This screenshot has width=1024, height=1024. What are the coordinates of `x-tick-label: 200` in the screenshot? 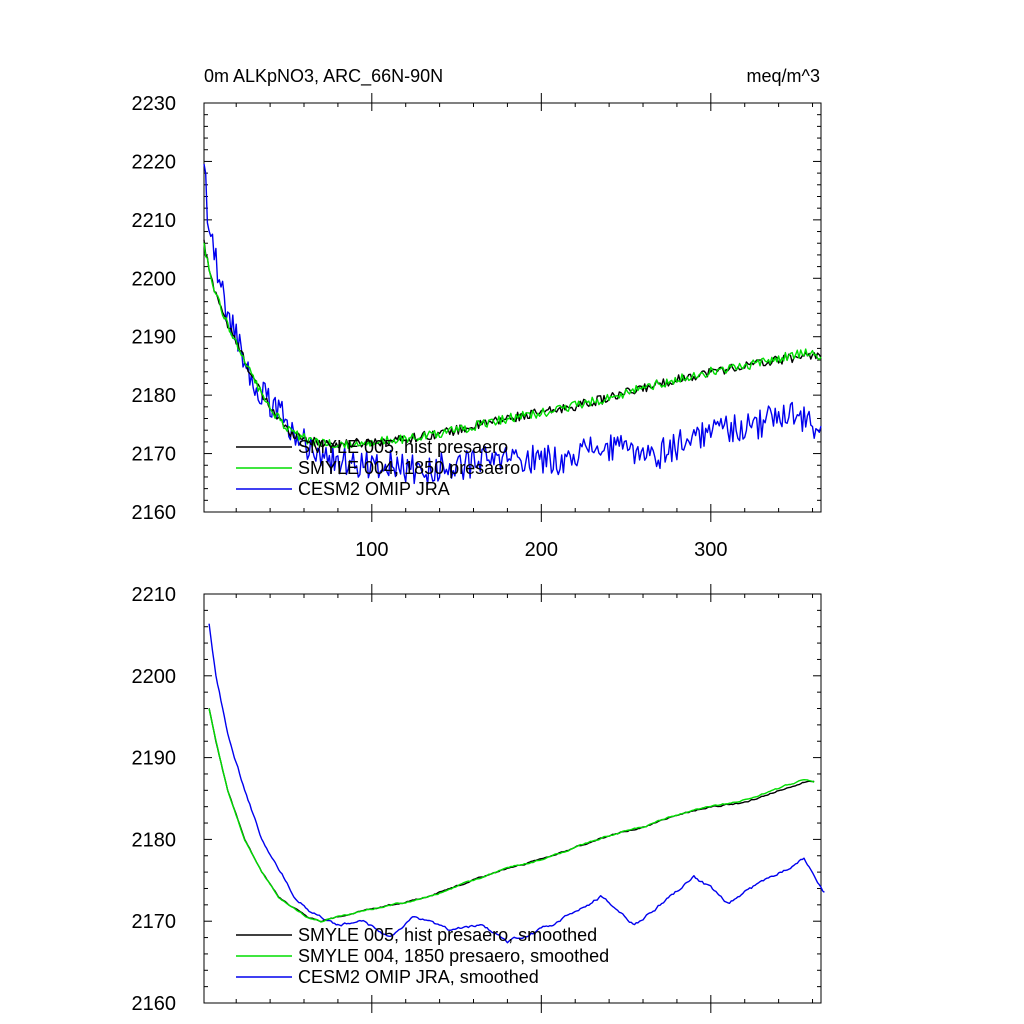 It's located at (541, 550).